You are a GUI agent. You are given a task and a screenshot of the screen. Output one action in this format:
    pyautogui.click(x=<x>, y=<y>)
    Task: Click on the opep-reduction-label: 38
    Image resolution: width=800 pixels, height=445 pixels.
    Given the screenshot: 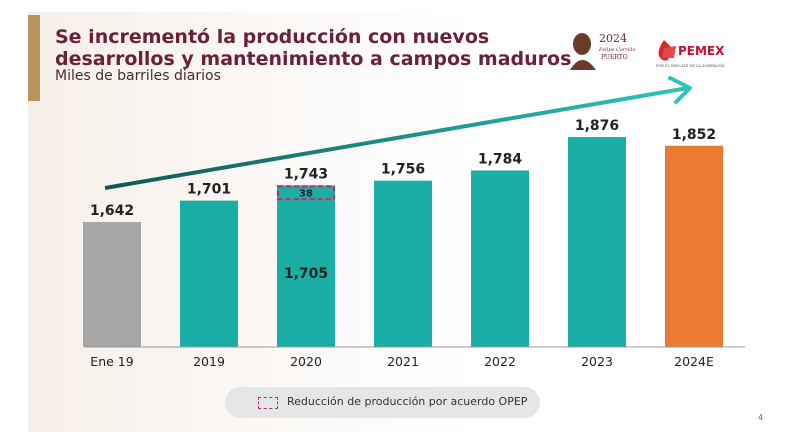 What is the action you would take?
    pyautogui.click(x=306, y=193)
    